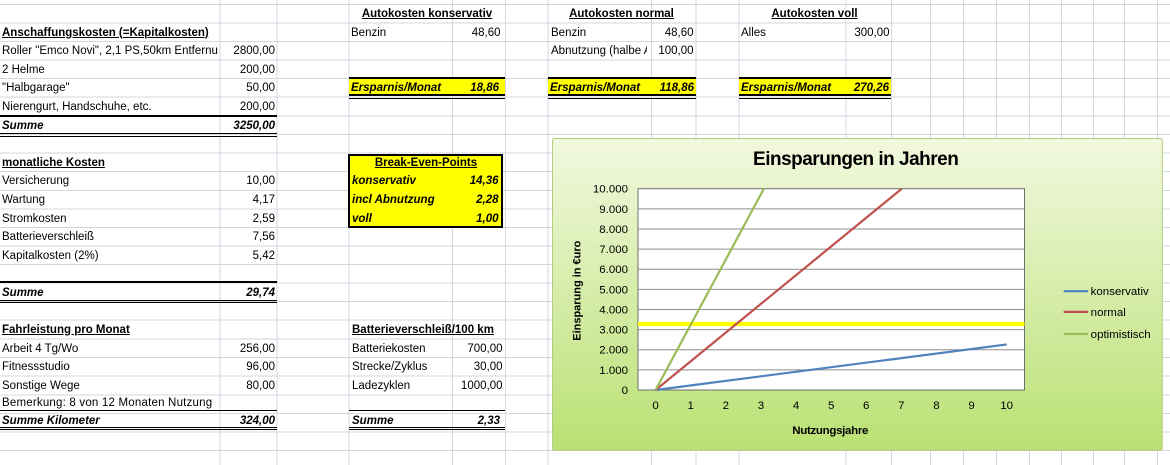  Describe the element at coordinates (1006, 406) in the screenshot. I see `svg-text: 10` at that location.